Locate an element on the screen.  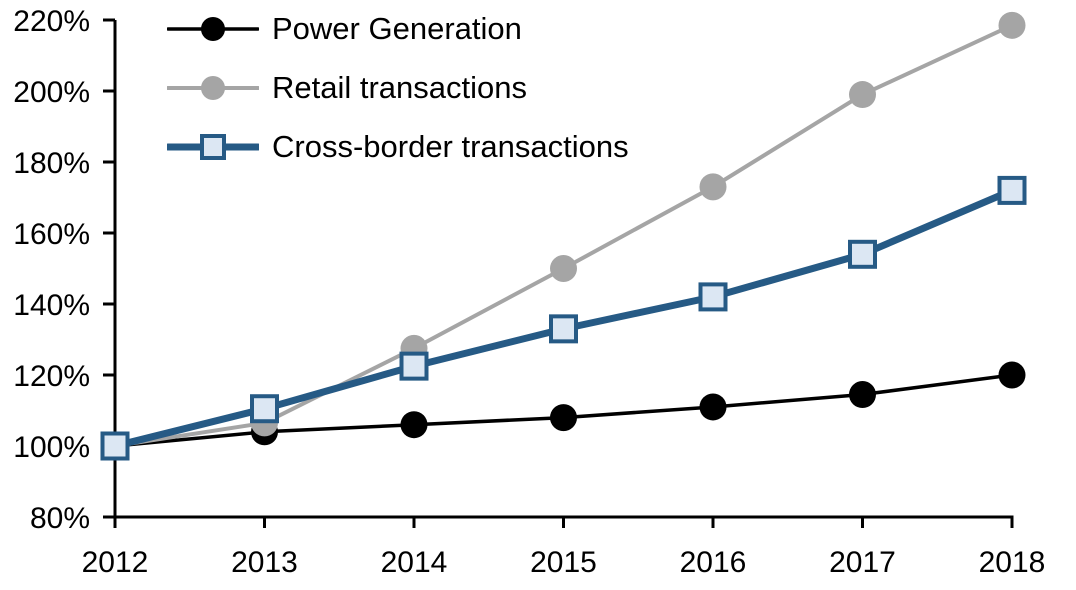
legend-label-cross-border-transactions: Cross-border transactions is located at coordinates (450, 146).